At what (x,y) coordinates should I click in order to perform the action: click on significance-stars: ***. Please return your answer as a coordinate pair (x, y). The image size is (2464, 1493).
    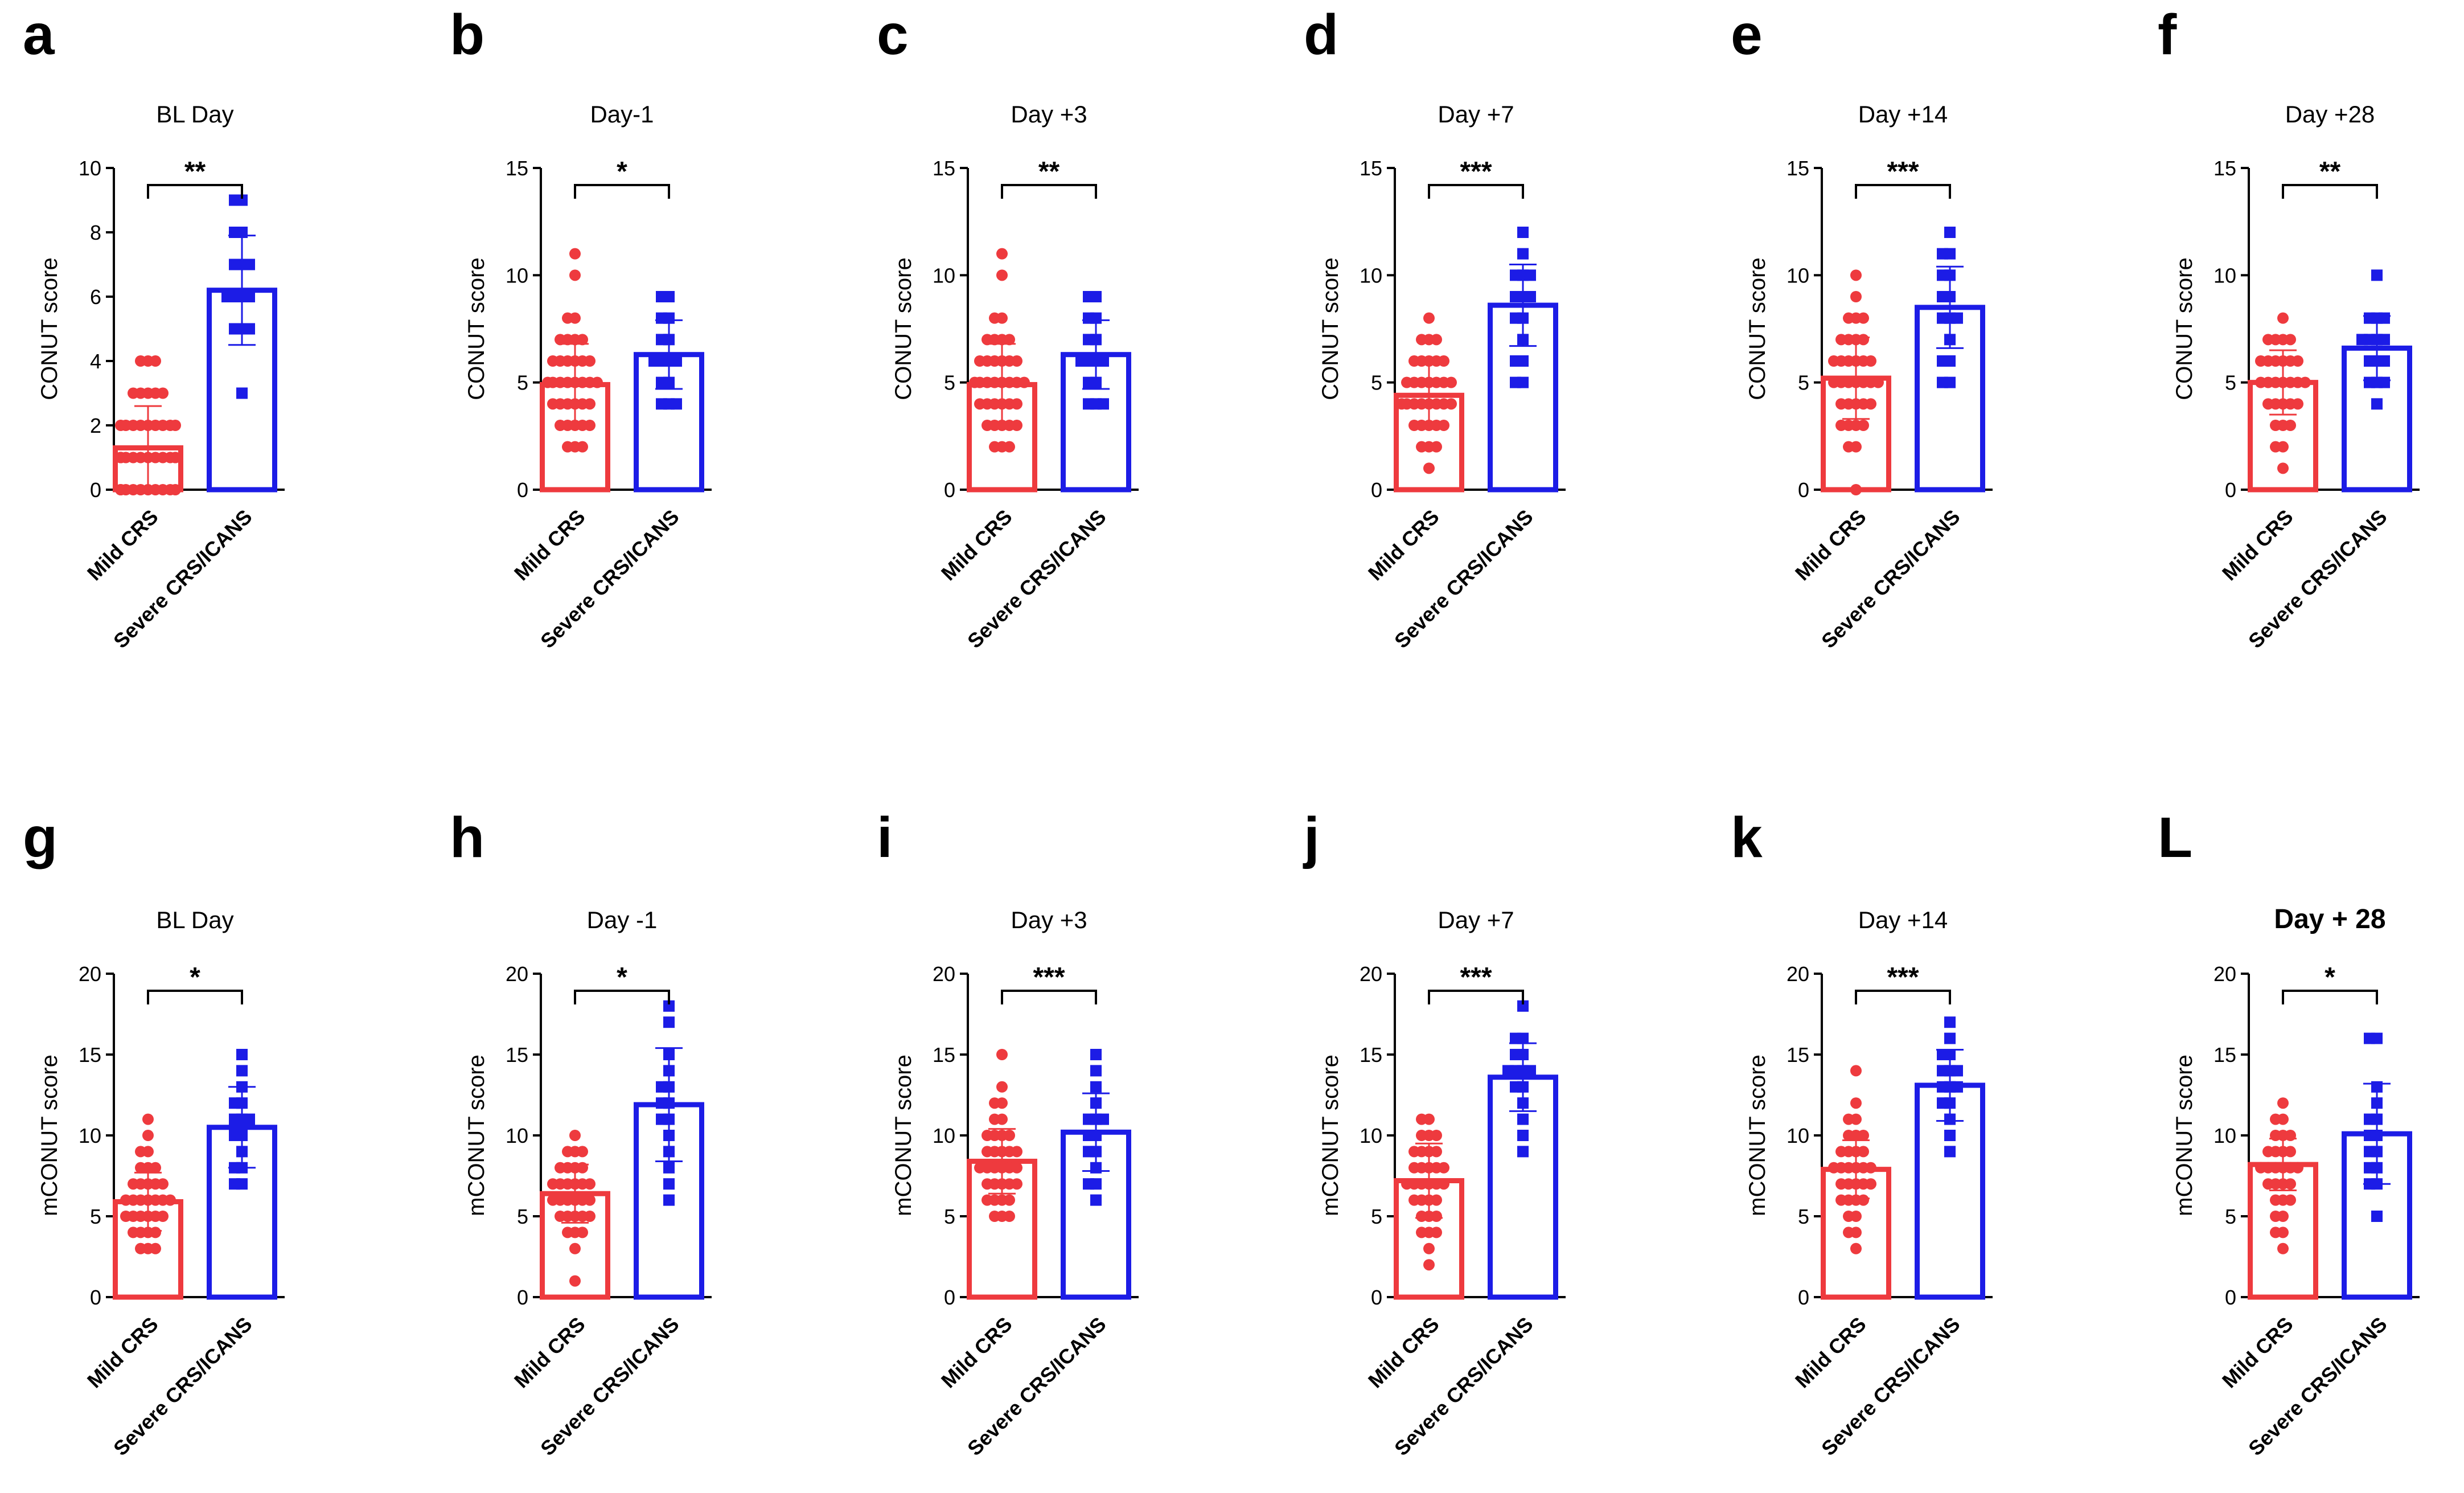
    Looking at the image, I should click on (1476, 172).